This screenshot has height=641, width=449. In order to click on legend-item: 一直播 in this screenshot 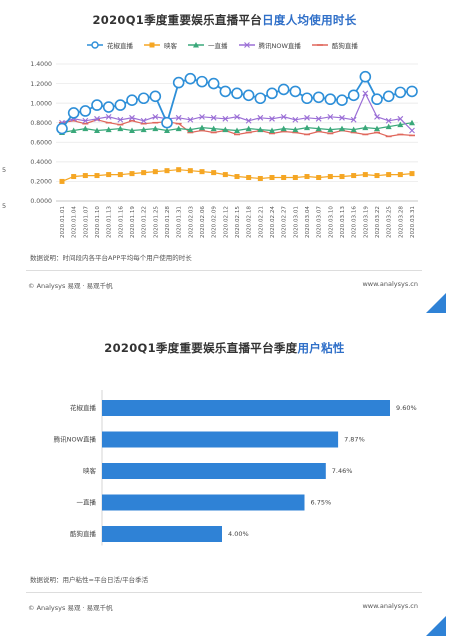, I will do `click(207, 45)`.